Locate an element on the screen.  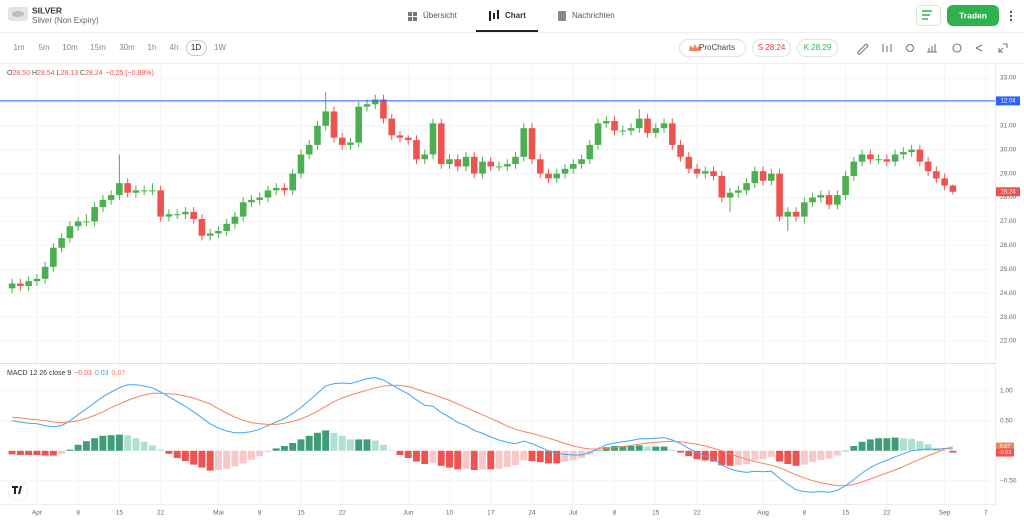
timeframe-selected is located at coordinates (196, 48).